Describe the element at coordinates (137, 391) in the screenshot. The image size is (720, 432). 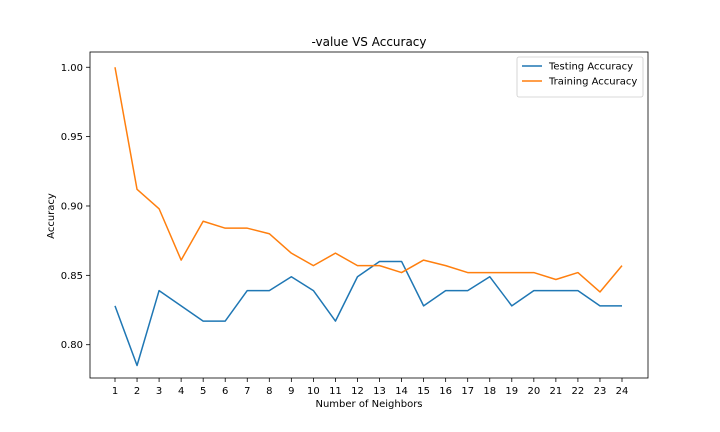
I see `x-tick-label: 2` at that location.